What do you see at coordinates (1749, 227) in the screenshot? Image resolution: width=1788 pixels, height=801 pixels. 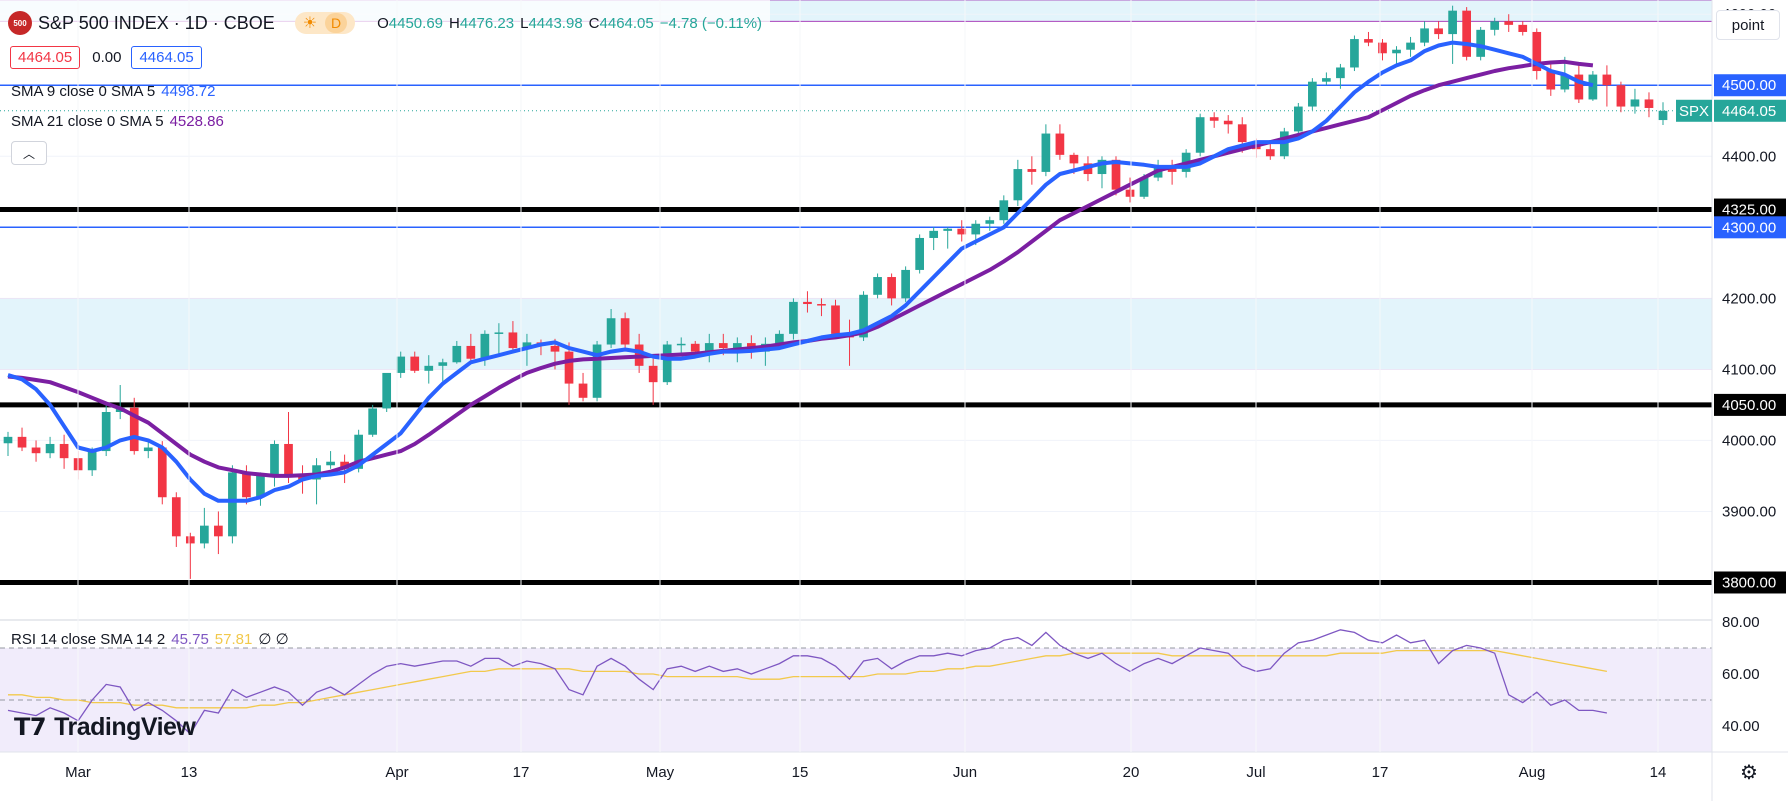 I see `level-axis-label: 4300.00` at bounding box center [1749, 227].